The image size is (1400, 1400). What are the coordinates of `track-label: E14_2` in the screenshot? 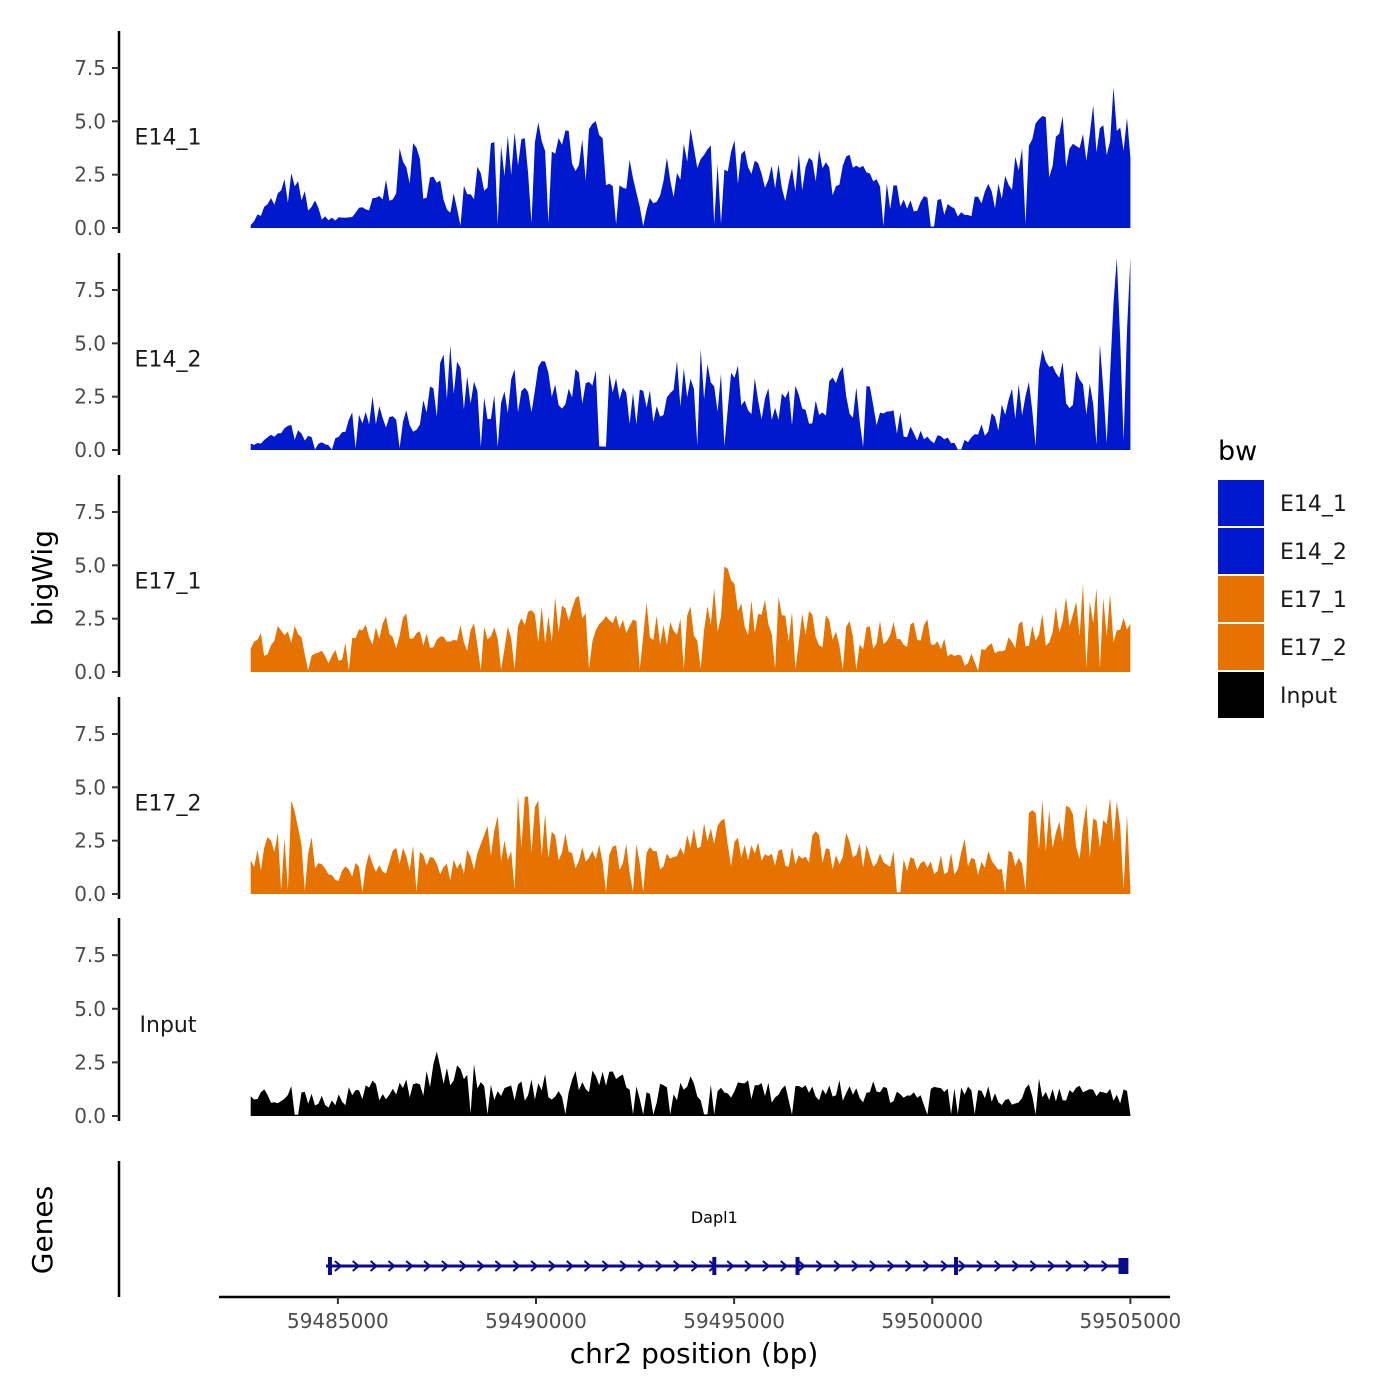 It's located at (168, 359).